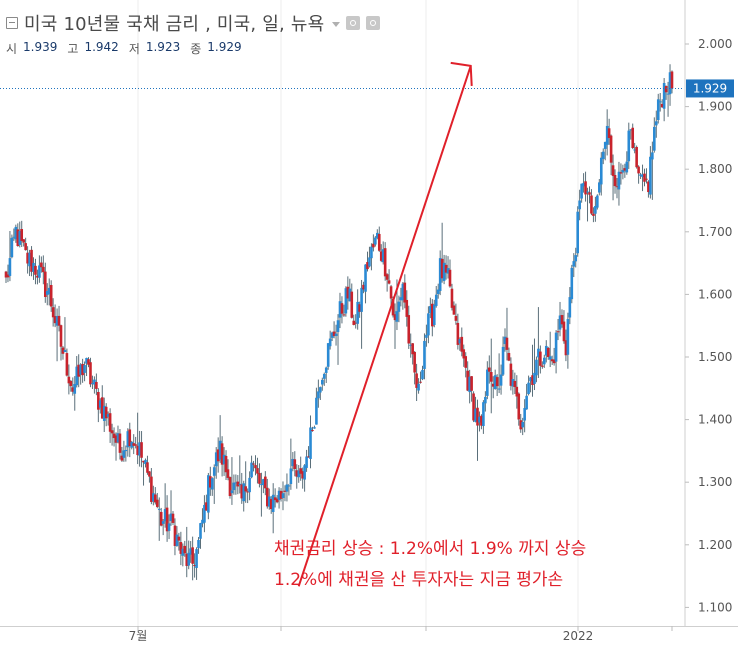 This screenshot has height=651, width=738. I want to click on last-price-label: 1.929, so click(710, 88).